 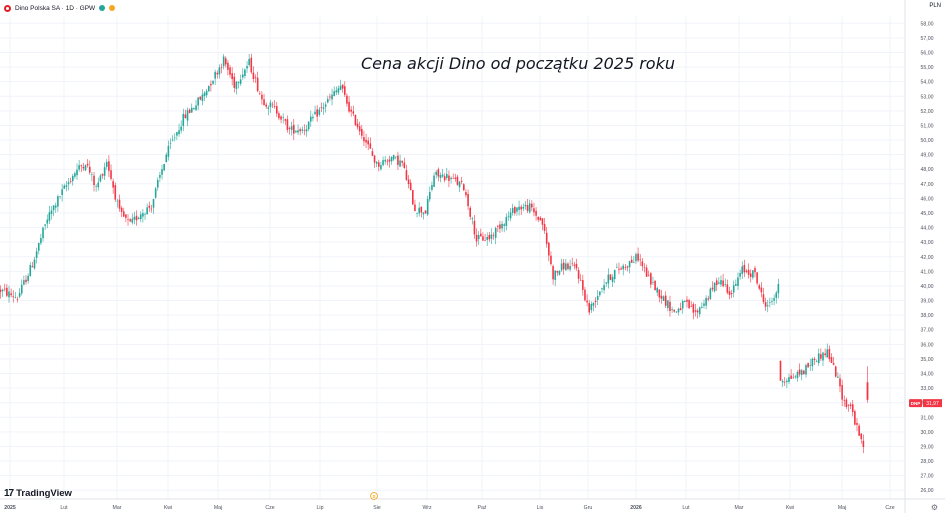 I want to click on last-price-badge, so click(x=932, y=403).